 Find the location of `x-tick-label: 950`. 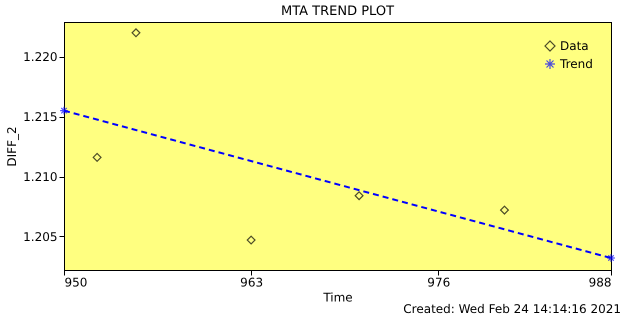

x-tick-label: 950 is located at coordinates (76, 283).